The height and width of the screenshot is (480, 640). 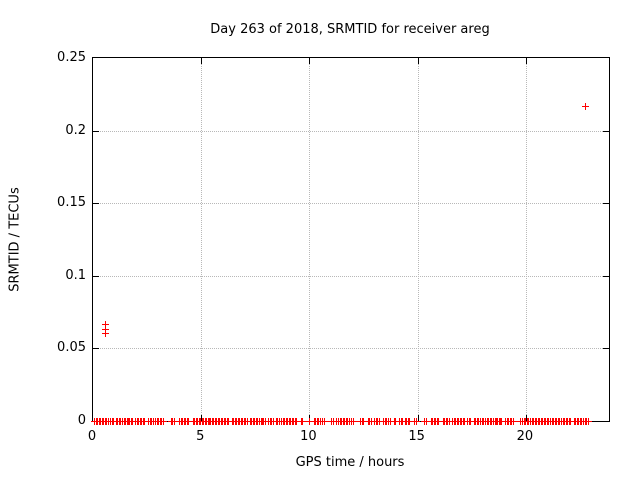 What do you see at coordinates (15, 239) in the screenshot?
I see `y-axis-label: SRMTID / TECUs` at bounding box center [15, 239].